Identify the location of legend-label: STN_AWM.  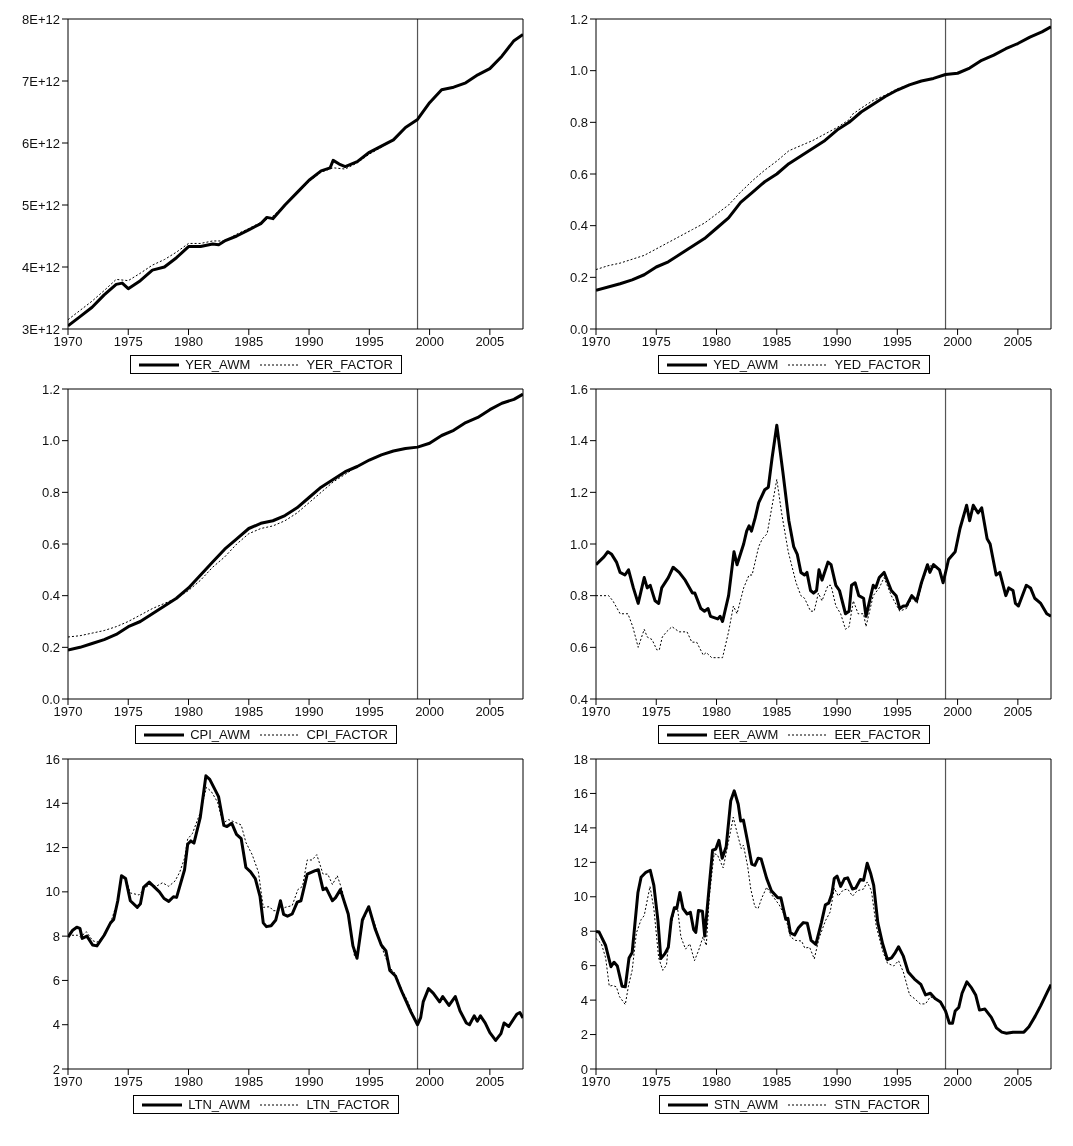
(746, 1104).